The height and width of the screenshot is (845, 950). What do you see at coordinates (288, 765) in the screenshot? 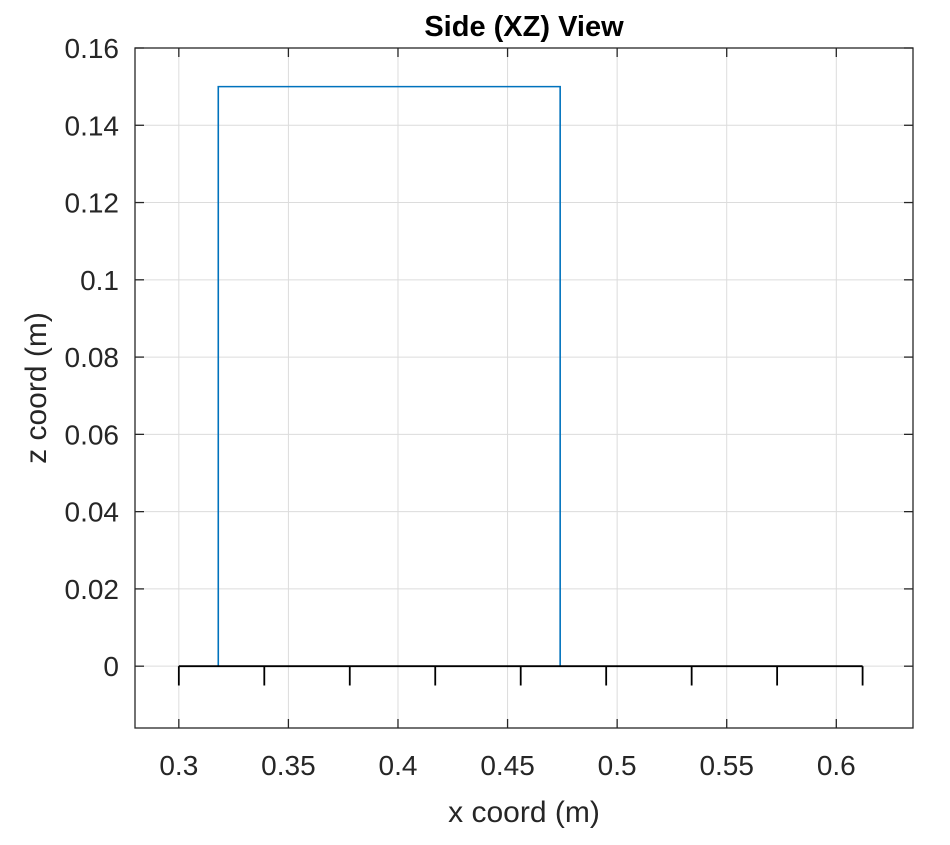
I see `x-tick-label: 0.35` at bounding box center [288, 765].